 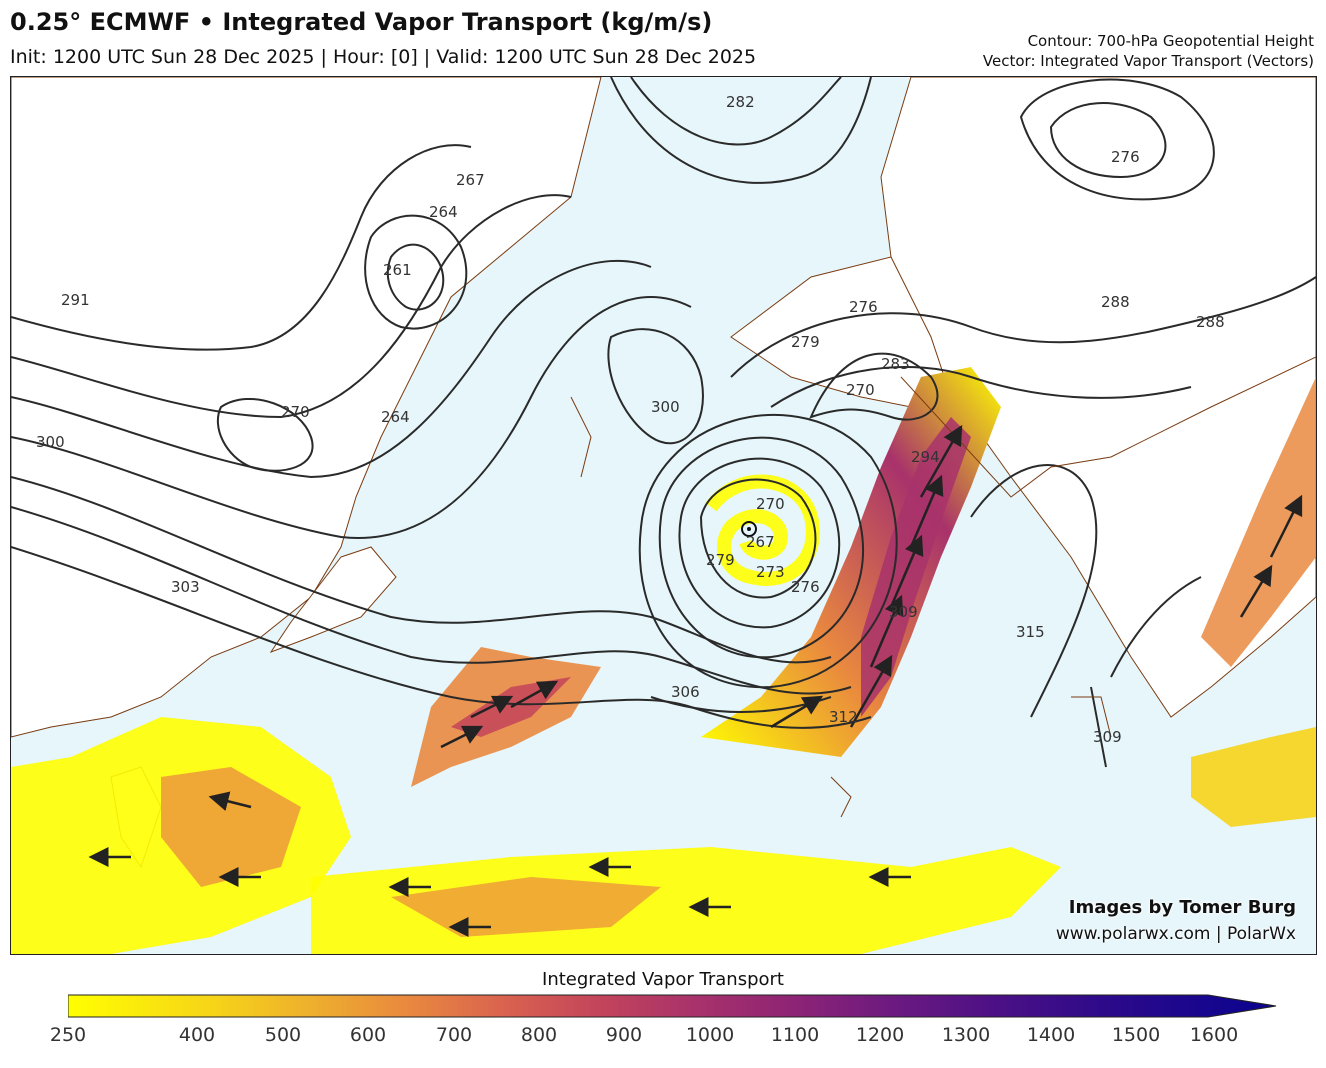 I want to click on contour-label: 261, so click(x=397, y=270).